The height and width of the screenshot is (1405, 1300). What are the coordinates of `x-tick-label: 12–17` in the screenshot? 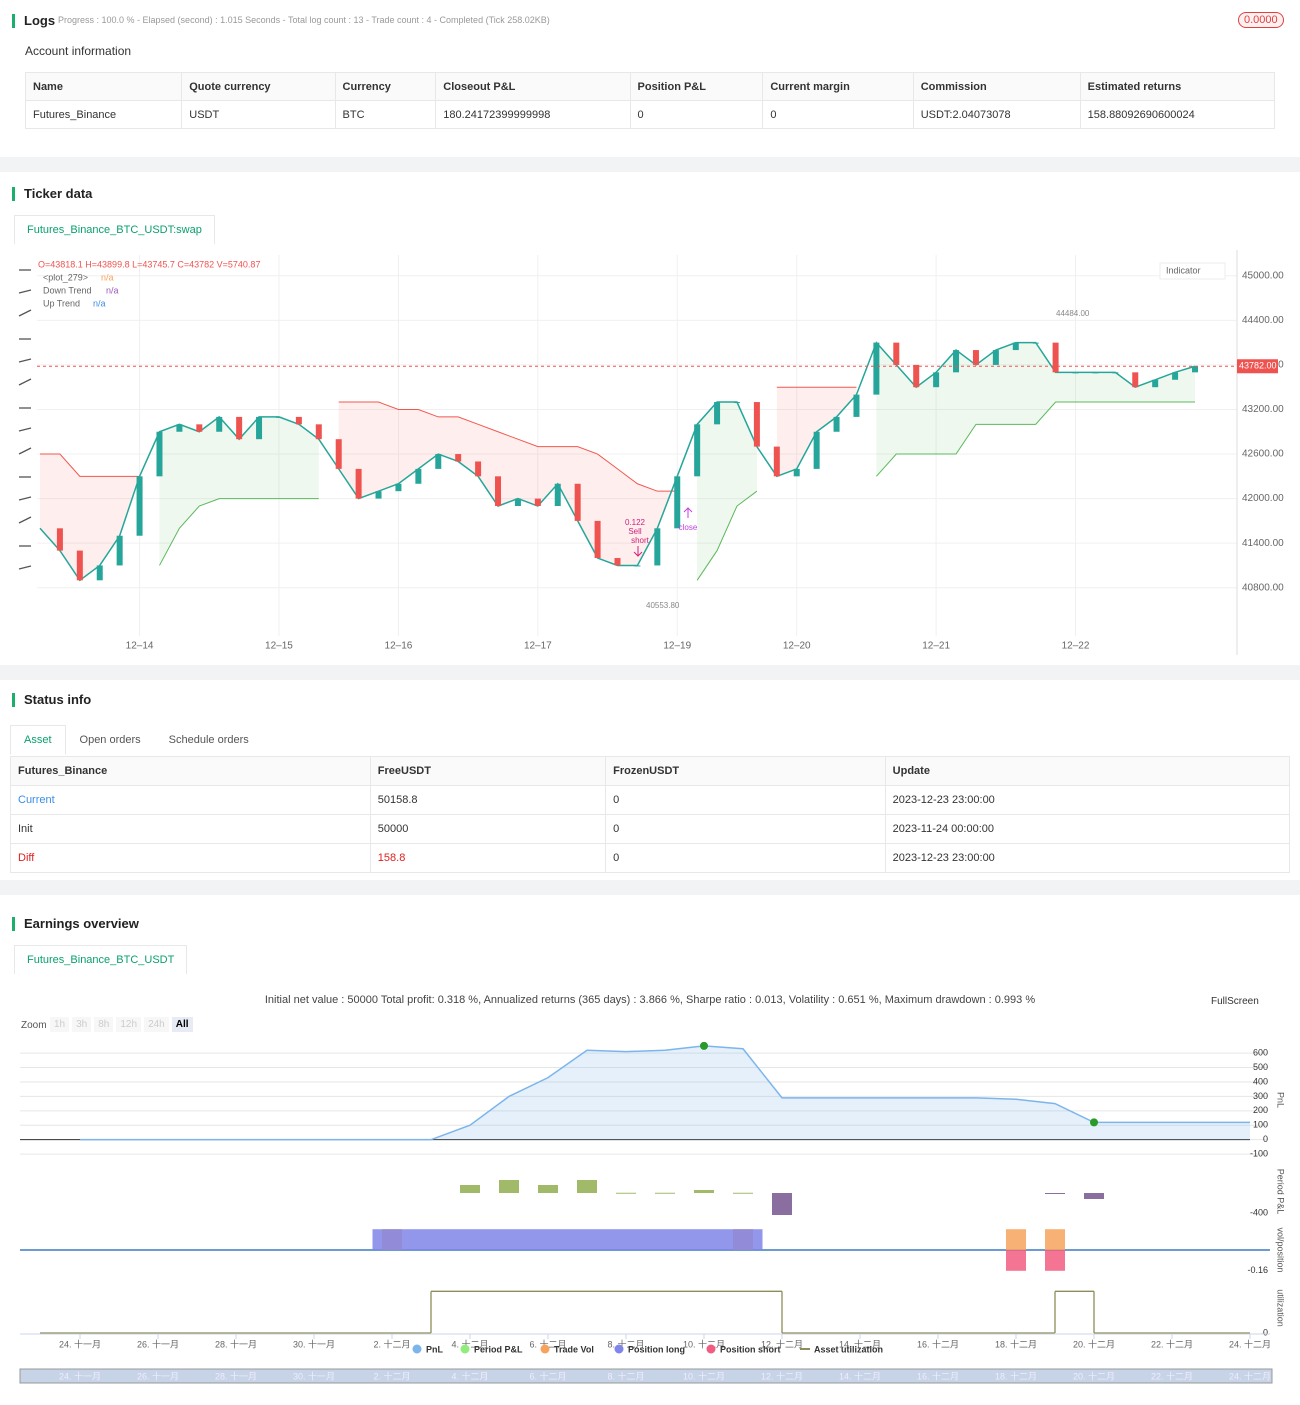 It's located at (538, 646).